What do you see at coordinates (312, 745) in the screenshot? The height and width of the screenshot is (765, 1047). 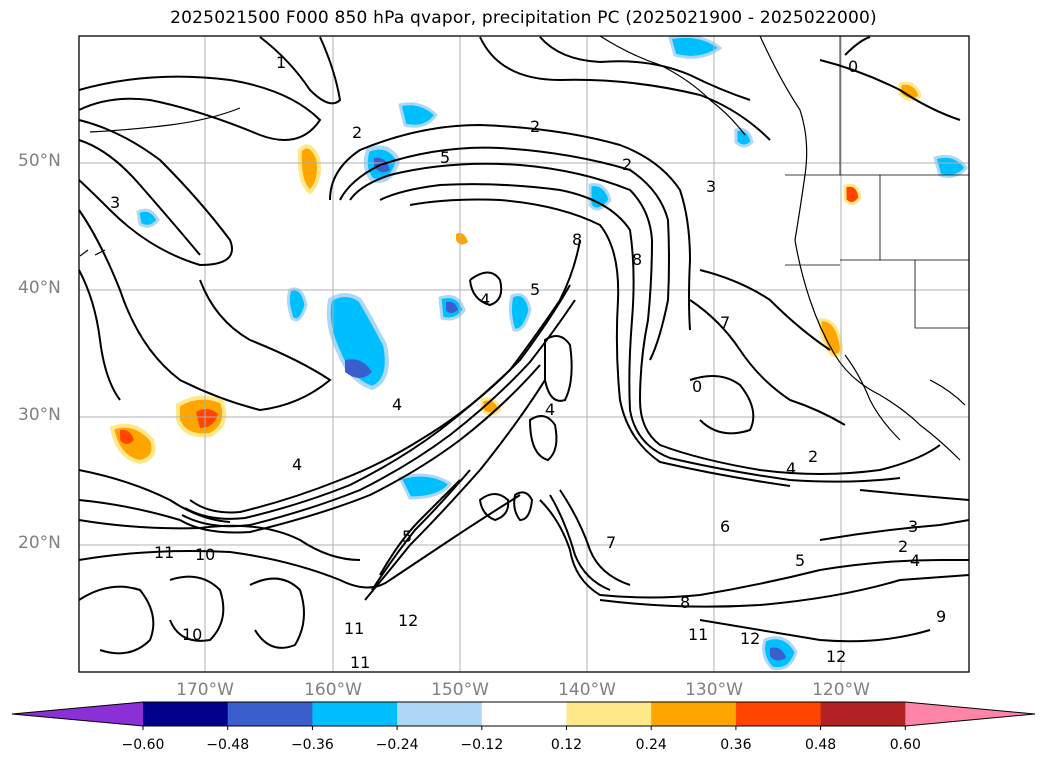 I see `colorbar-tick-label: −0.36` at bounding box center [312, 745].